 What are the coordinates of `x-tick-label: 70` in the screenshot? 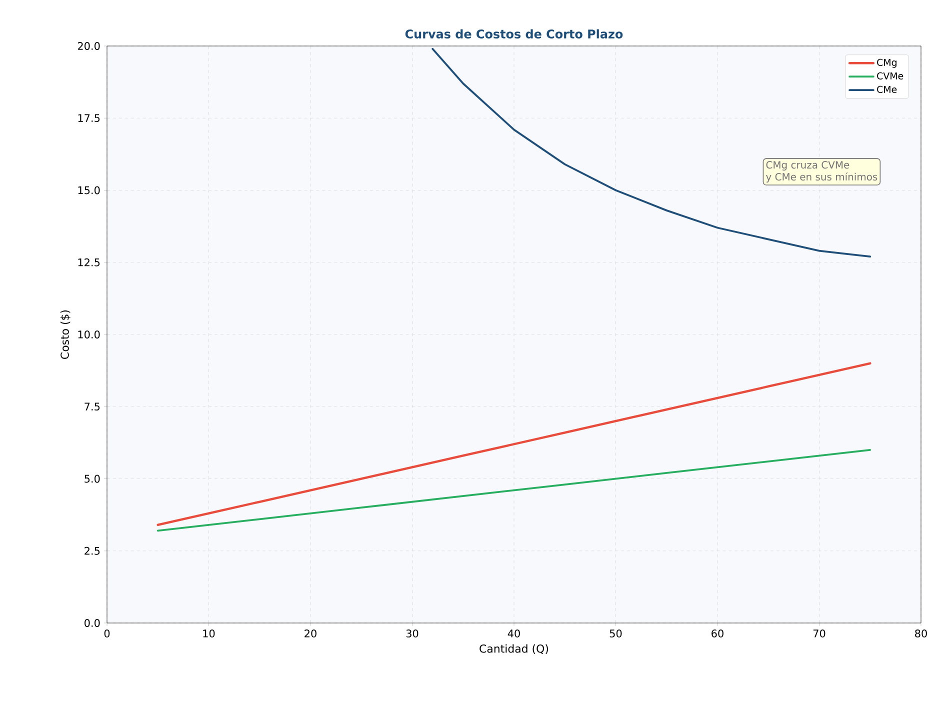 It's located at (819, 634).